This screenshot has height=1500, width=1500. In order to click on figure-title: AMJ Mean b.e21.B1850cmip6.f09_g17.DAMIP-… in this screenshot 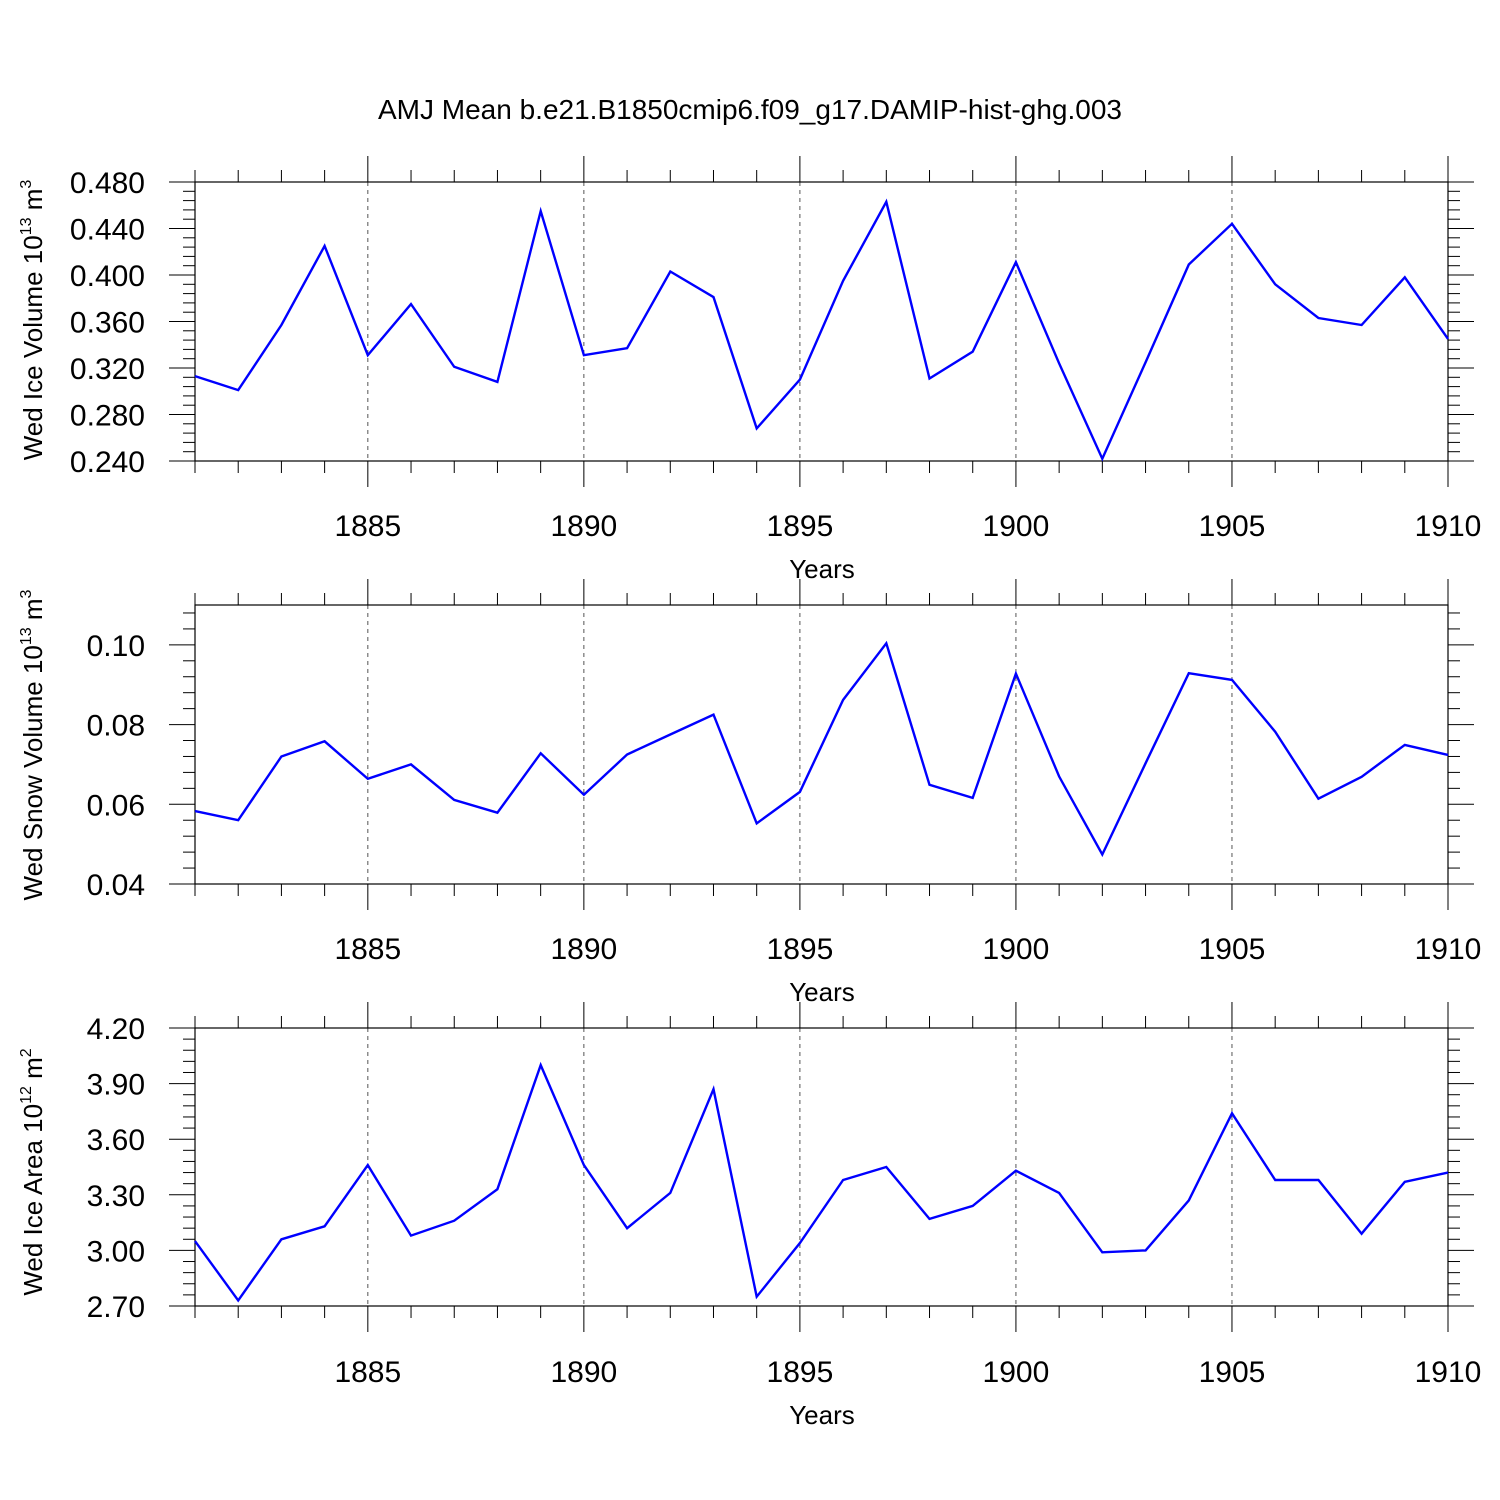, I will do `click(750, 109)`.